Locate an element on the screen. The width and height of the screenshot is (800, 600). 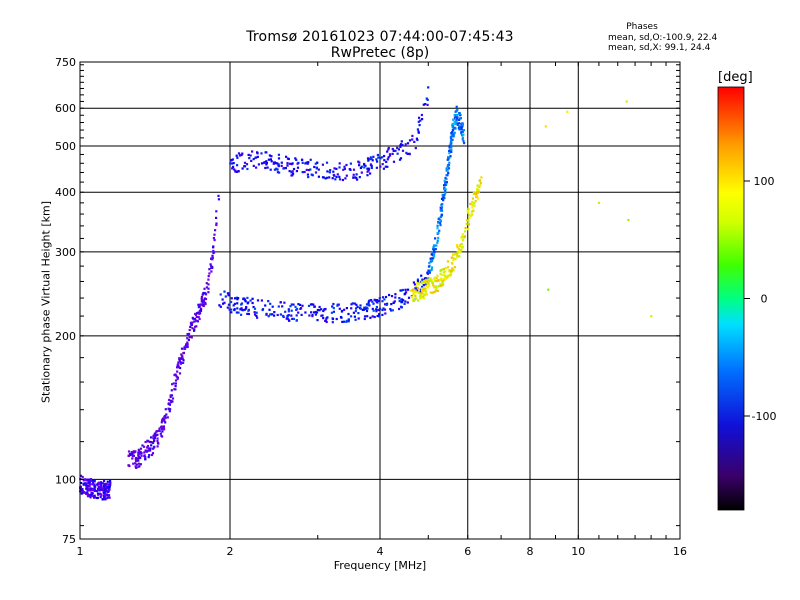
y-tick-label: 750 is located at coordinates (65, 62).